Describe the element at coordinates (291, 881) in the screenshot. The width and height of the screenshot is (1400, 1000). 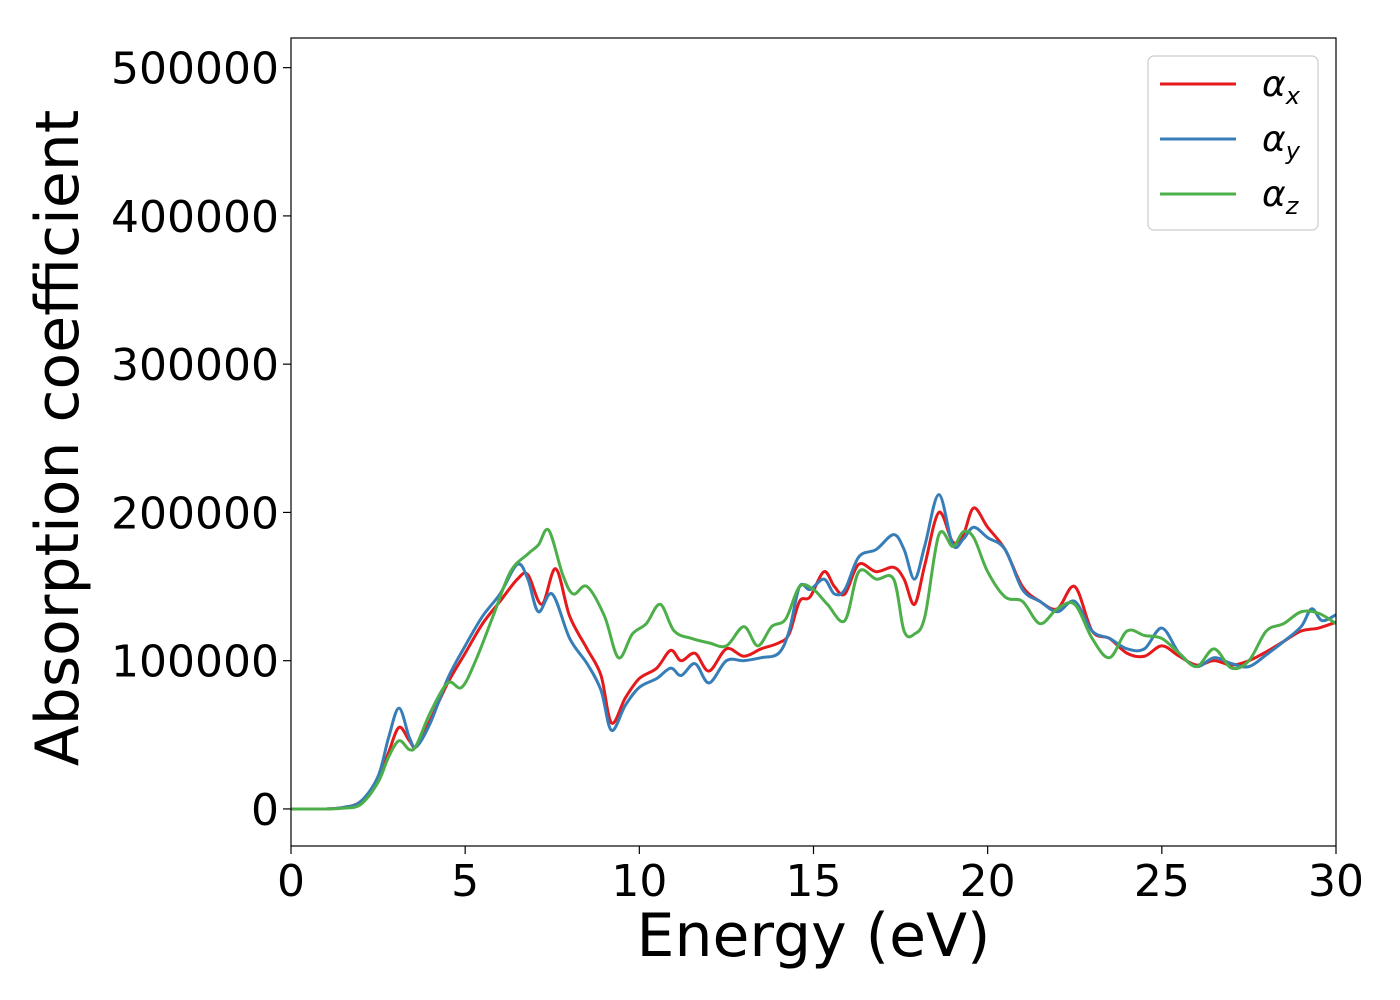
I see `x-tick-label: 0` at that location.